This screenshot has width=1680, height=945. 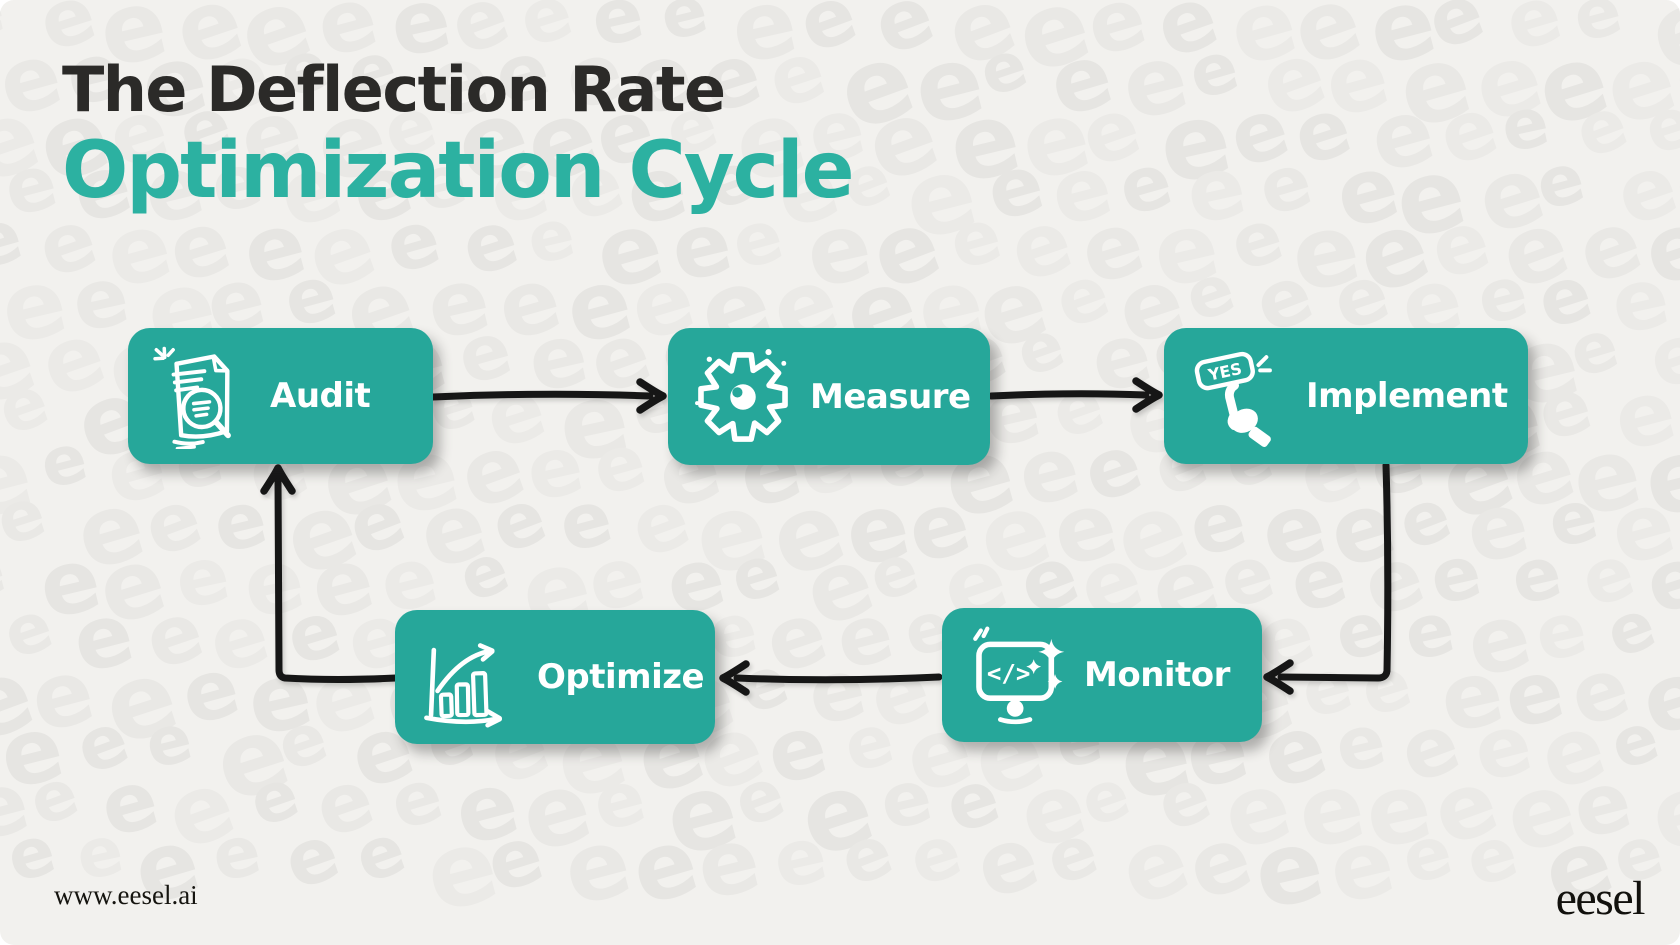 I want to click on code-monitor-icon: </>, so click(x=1017, y=675).